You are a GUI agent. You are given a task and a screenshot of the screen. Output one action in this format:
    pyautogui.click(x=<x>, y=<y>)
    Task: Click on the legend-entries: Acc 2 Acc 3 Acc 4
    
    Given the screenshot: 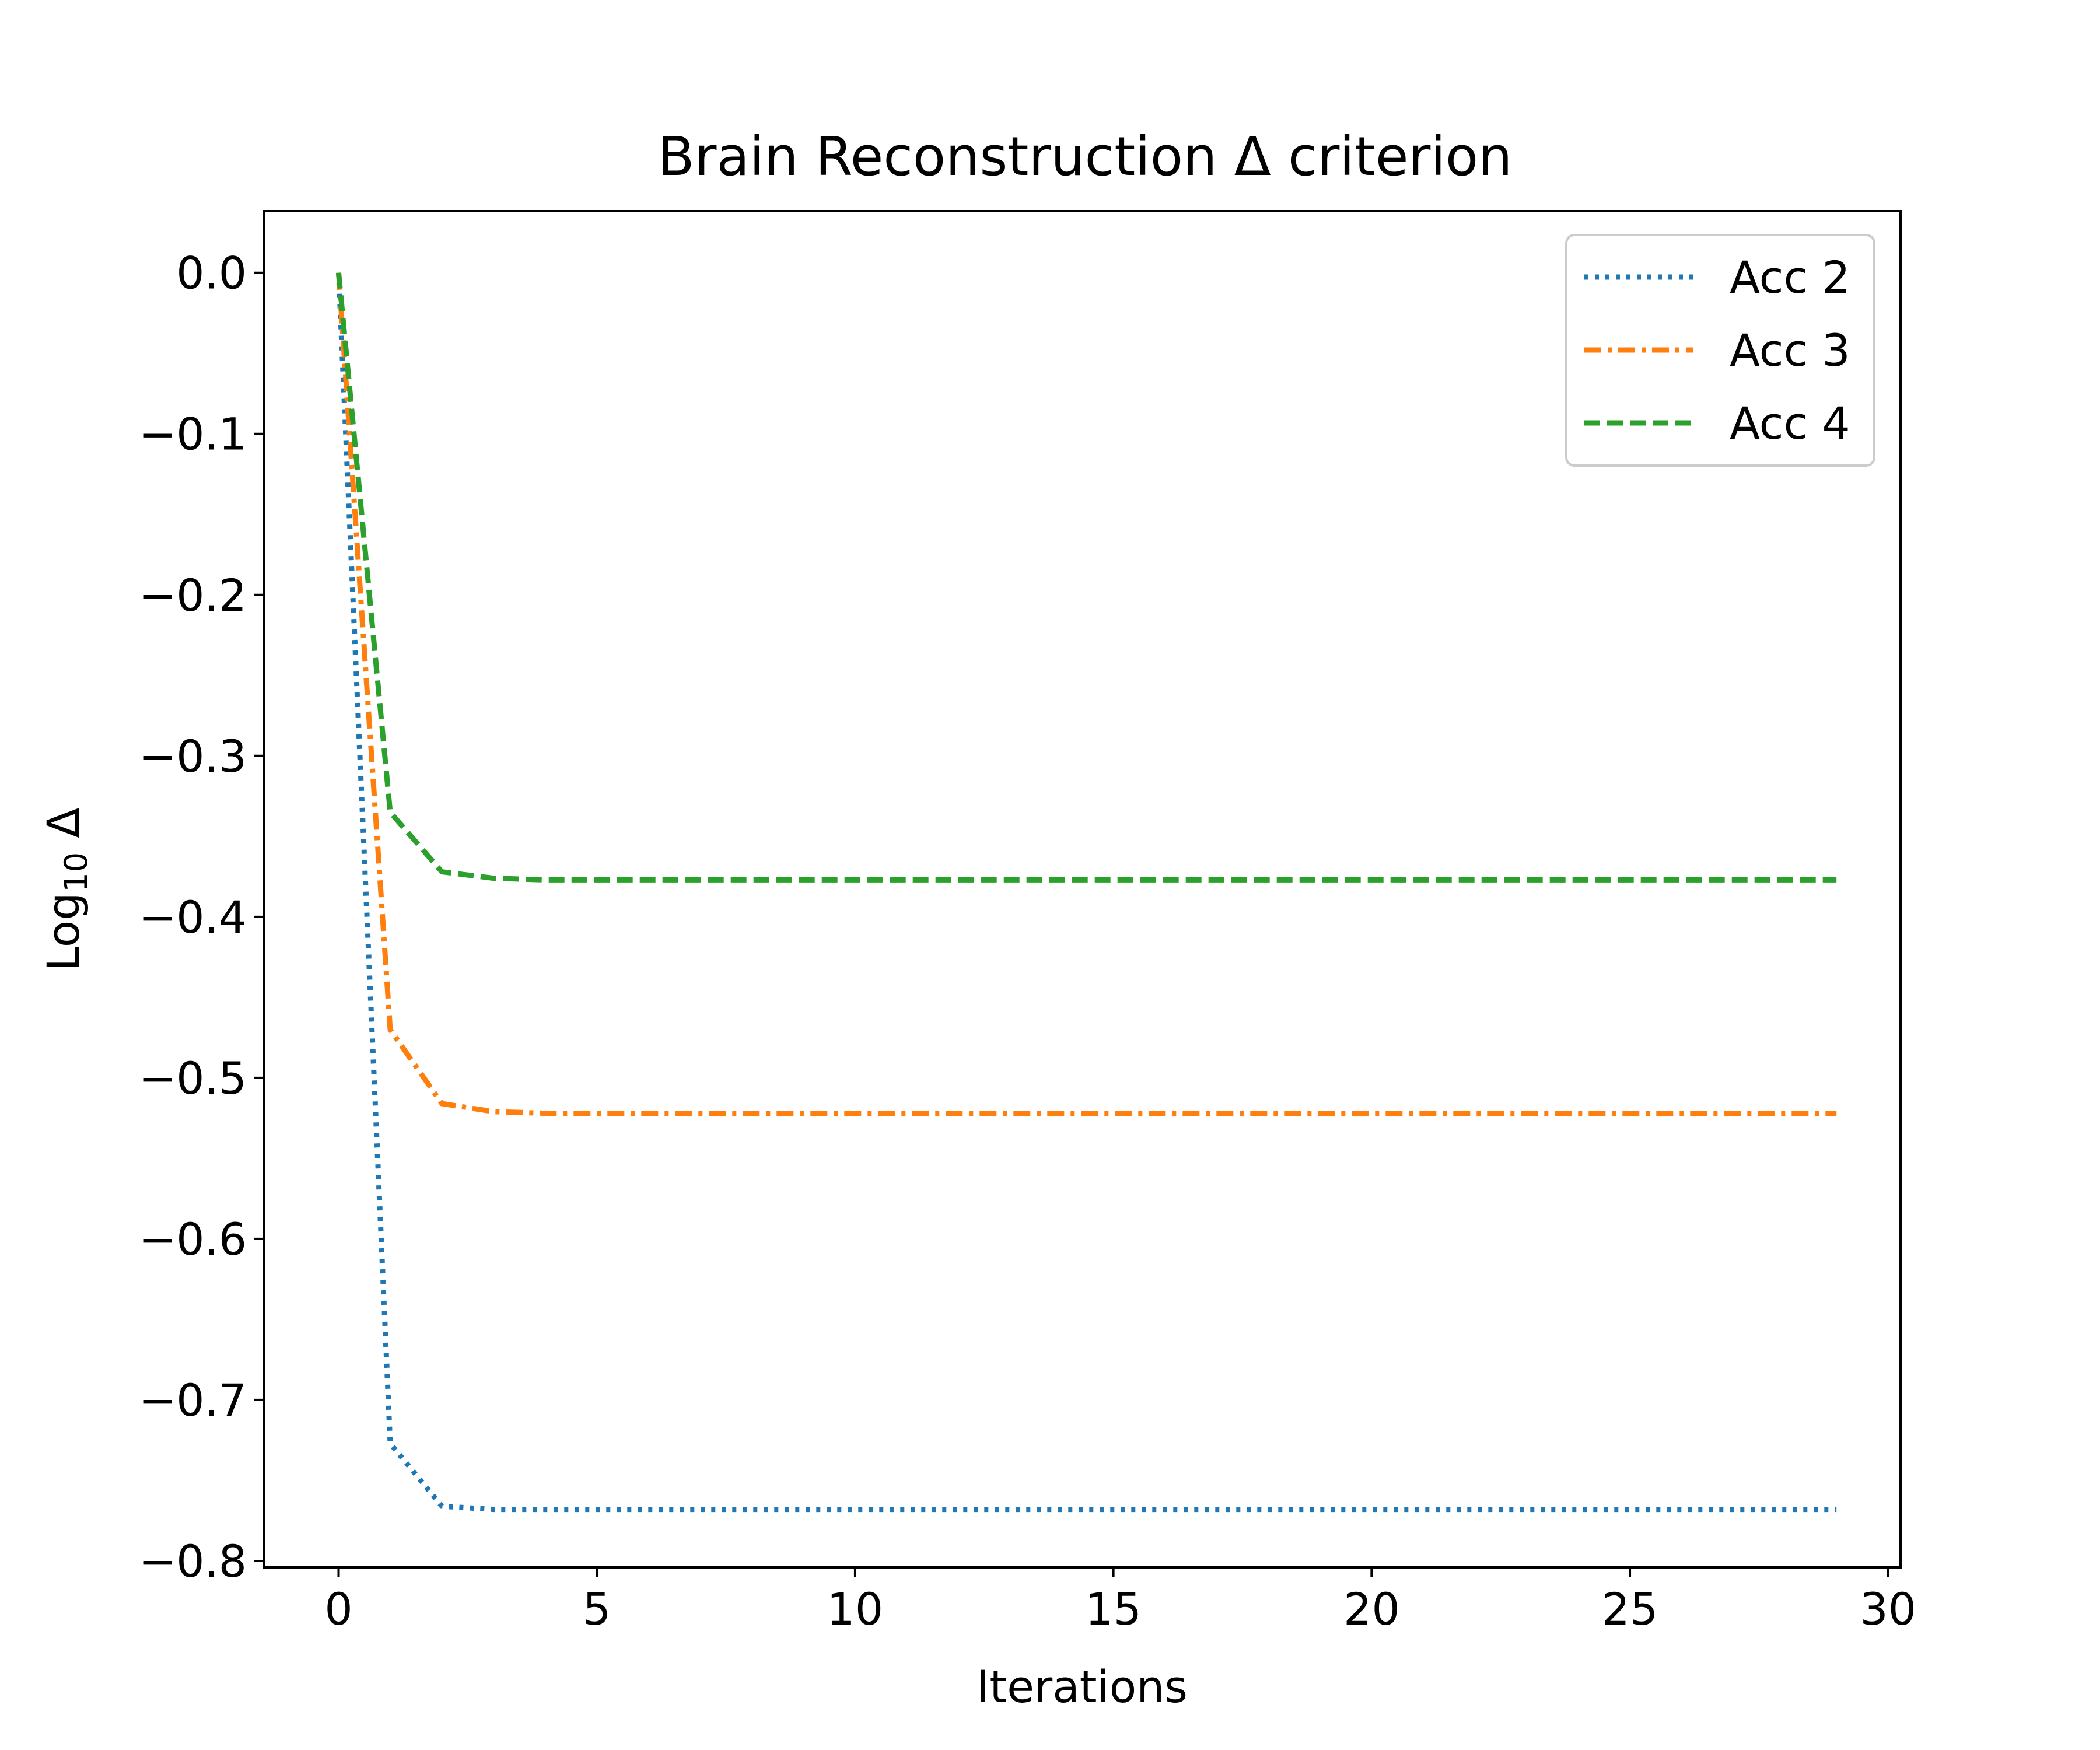 What is the action you would take?
    pyautogui.click(x=1717, y=350)
    